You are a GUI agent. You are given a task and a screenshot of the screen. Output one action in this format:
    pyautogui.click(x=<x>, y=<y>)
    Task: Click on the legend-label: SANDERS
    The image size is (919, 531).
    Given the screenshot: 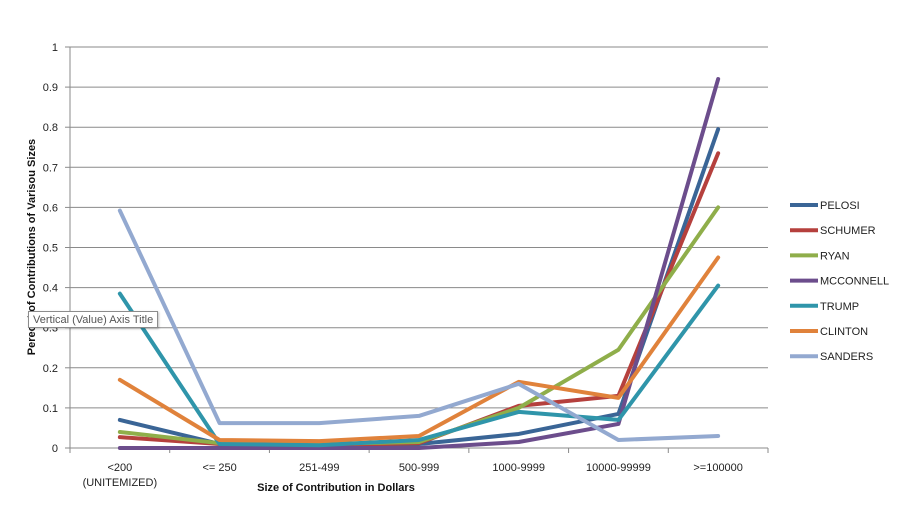 What is the action you would take?
    pyautogui.click(x=846, y=357)
    